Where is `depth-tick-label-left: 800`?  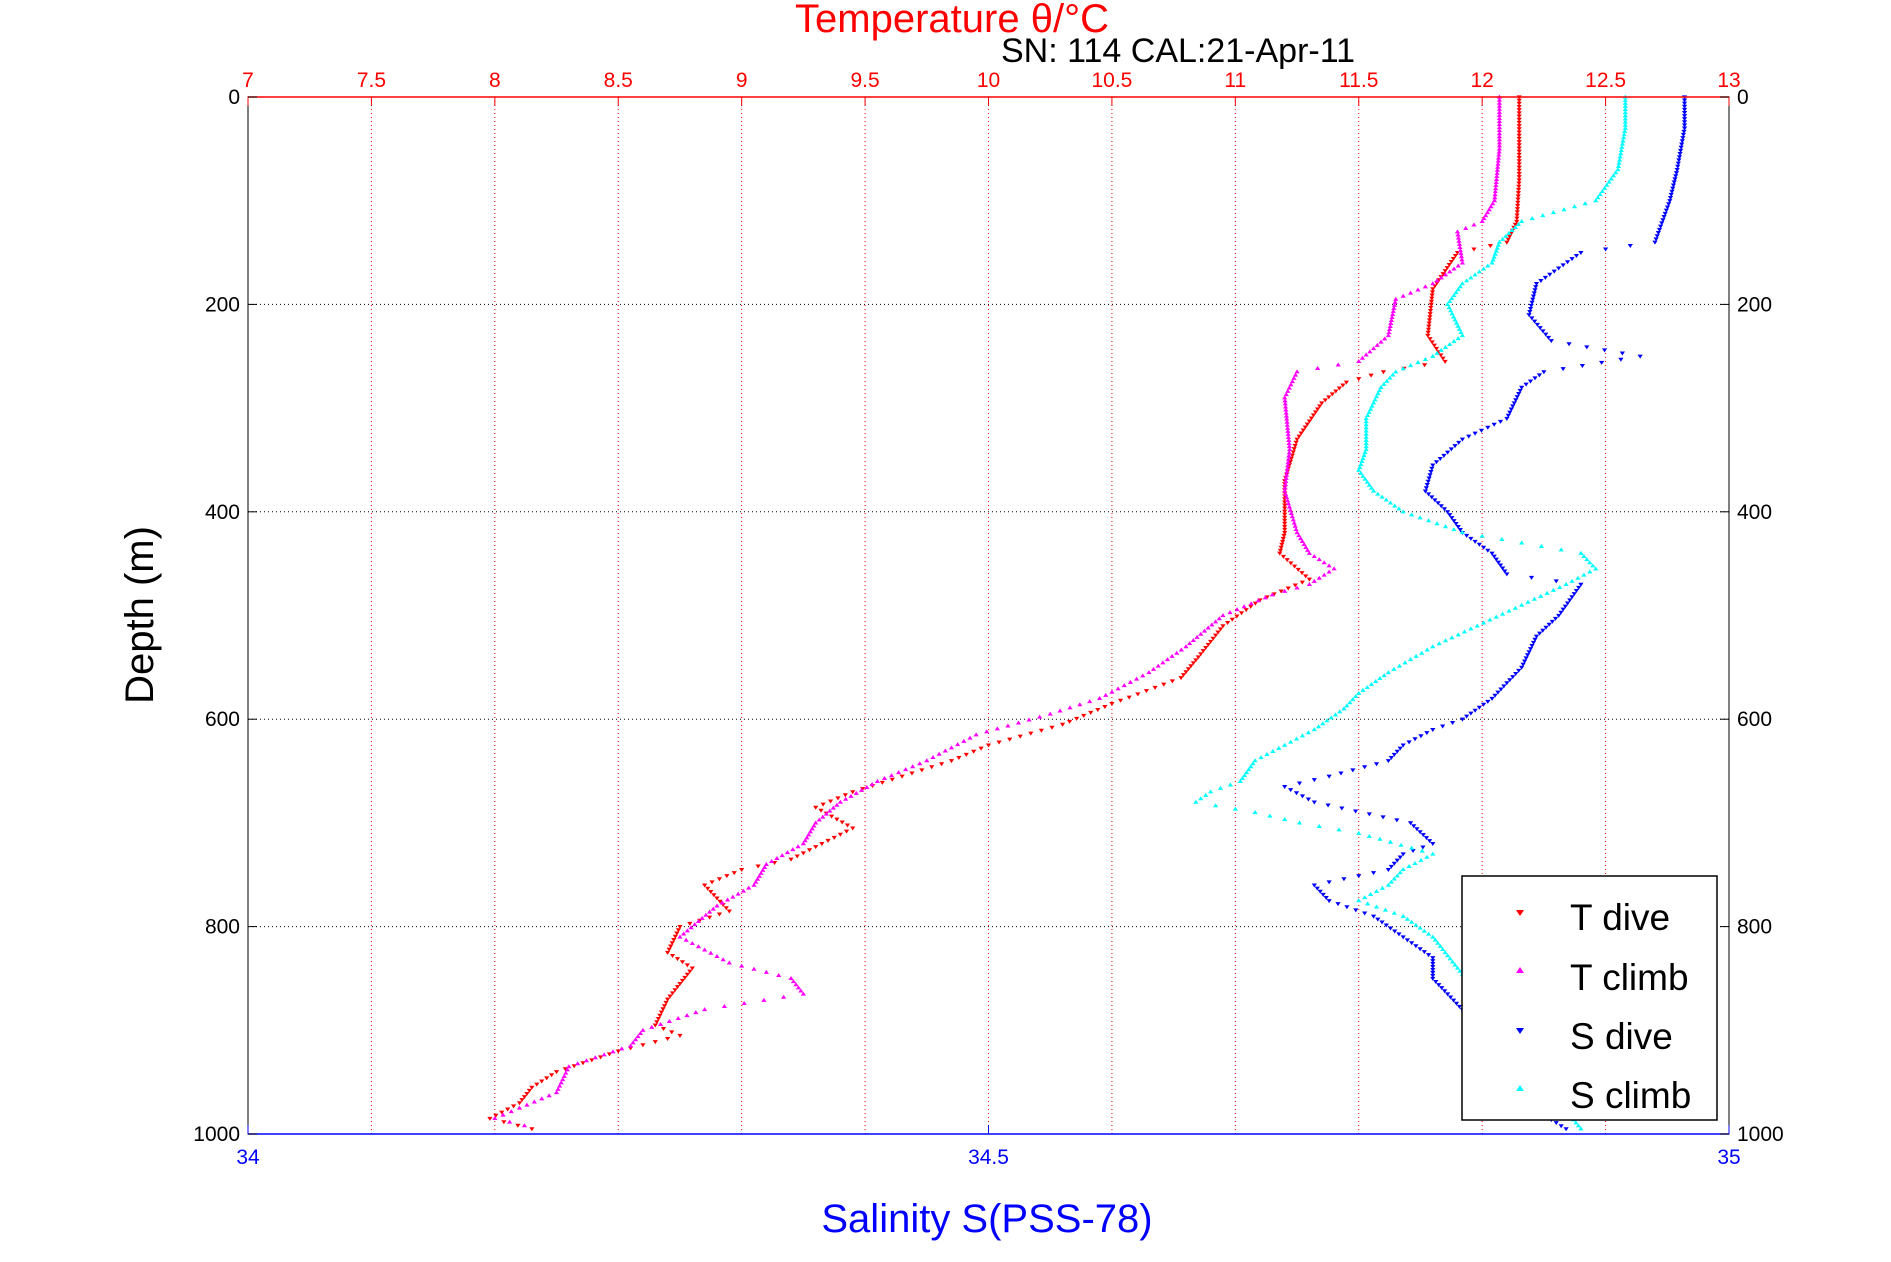 depth-tick-label-left: 800 is located at coordinates (222, 927).